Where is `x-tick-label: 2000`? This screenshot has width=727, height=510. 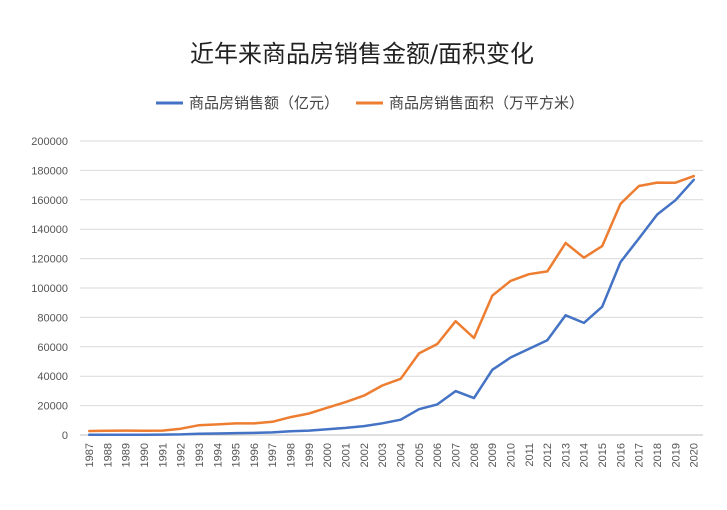 x-tick-label: 2000 is located at coordinates (328, 455).